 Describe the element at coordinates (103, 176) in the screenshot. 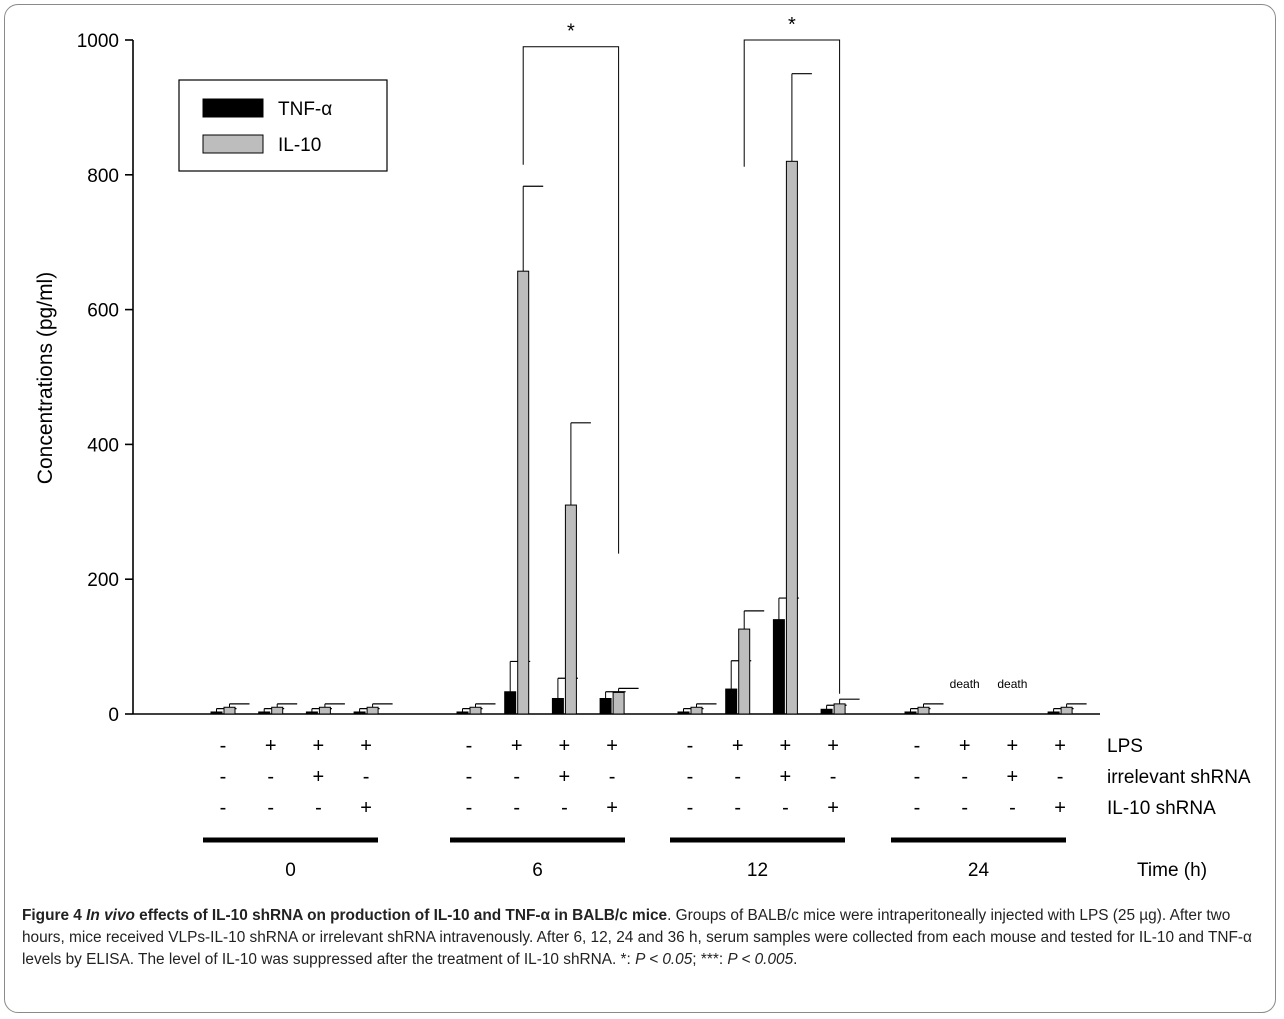

I see `y-tick-label: 800` at that location.